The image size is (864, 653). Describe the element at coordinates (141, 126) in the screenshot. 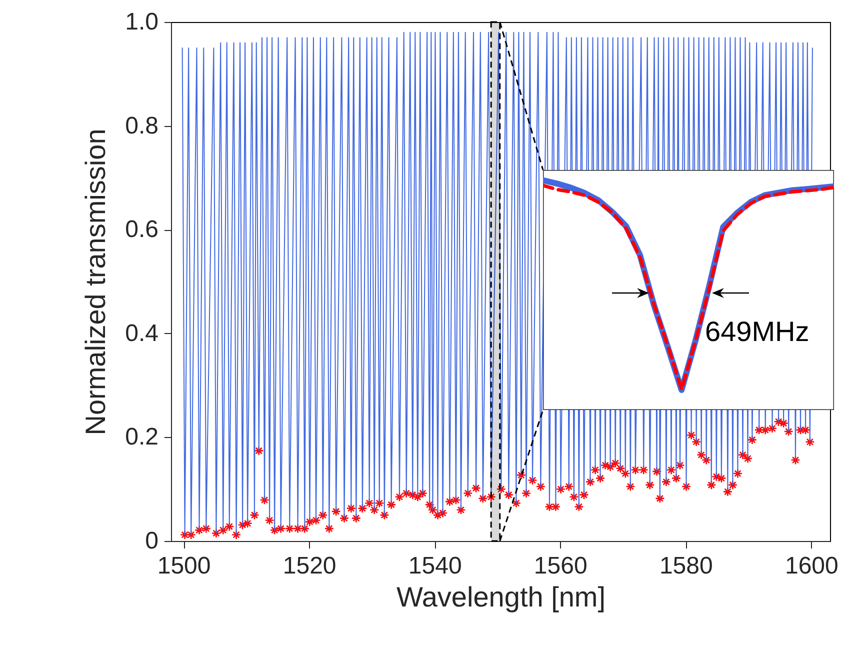

I see `y-tick-label: 0.8` at that location.